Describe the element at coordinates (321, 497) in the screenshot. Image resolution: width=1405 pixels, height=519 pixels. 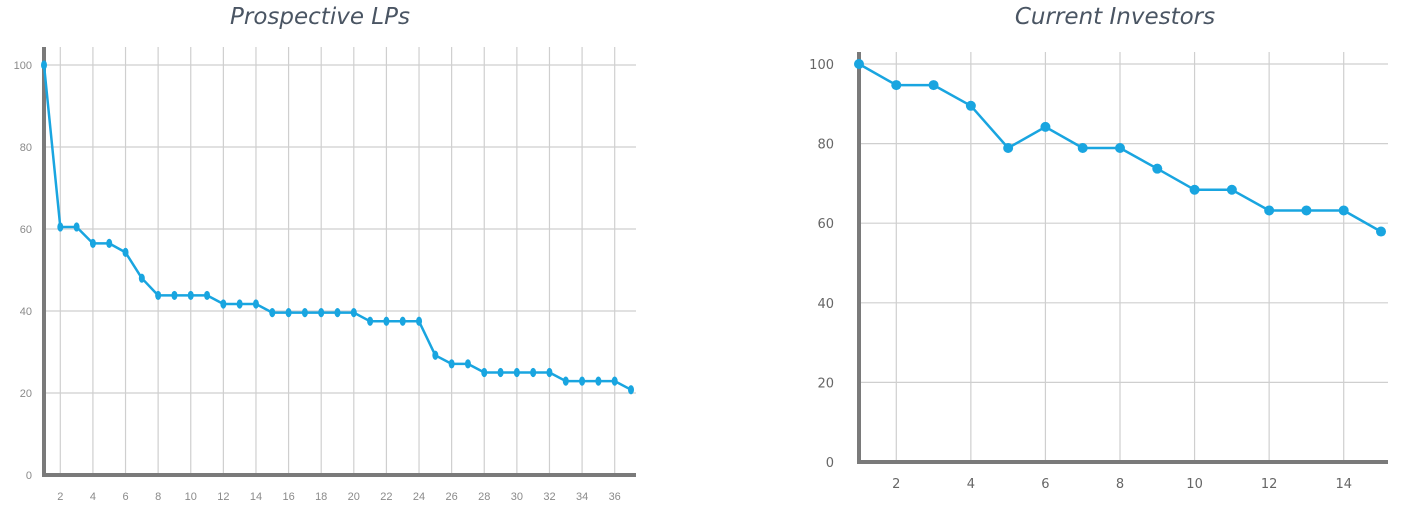
I see `prospective-lps-x-tick-label-18: 18` at that location.